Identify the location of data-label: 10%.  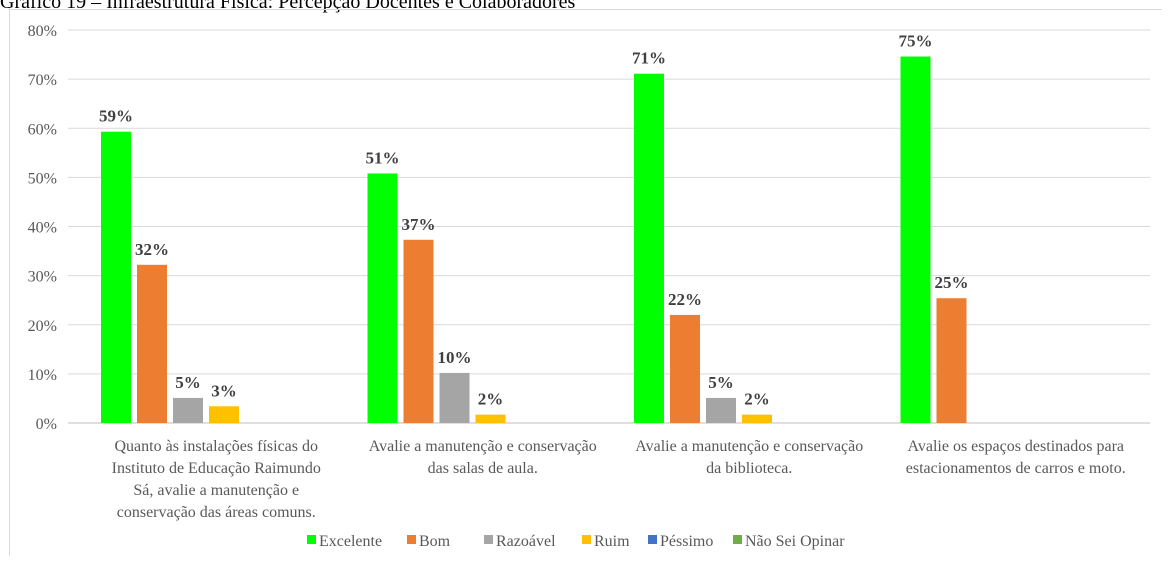
(455, 357).